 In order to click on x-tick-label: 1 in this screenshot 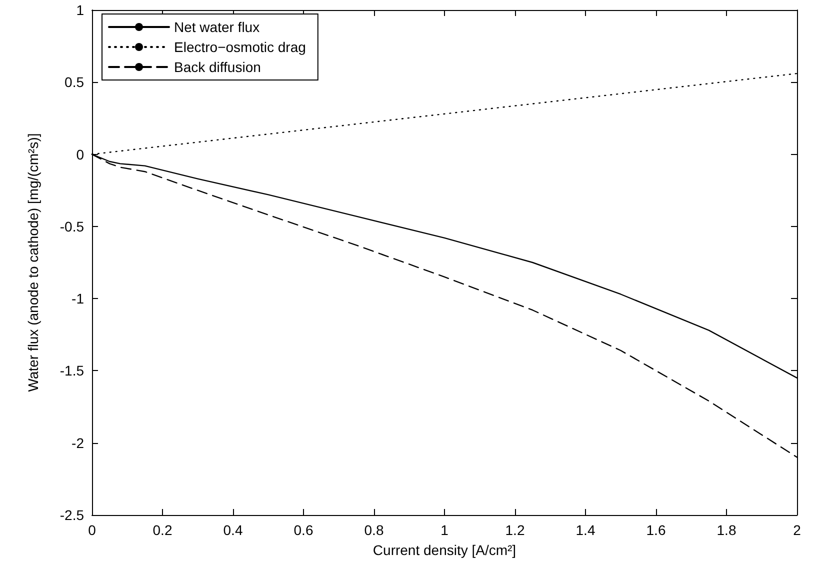, I will do `click(444, 530)`.